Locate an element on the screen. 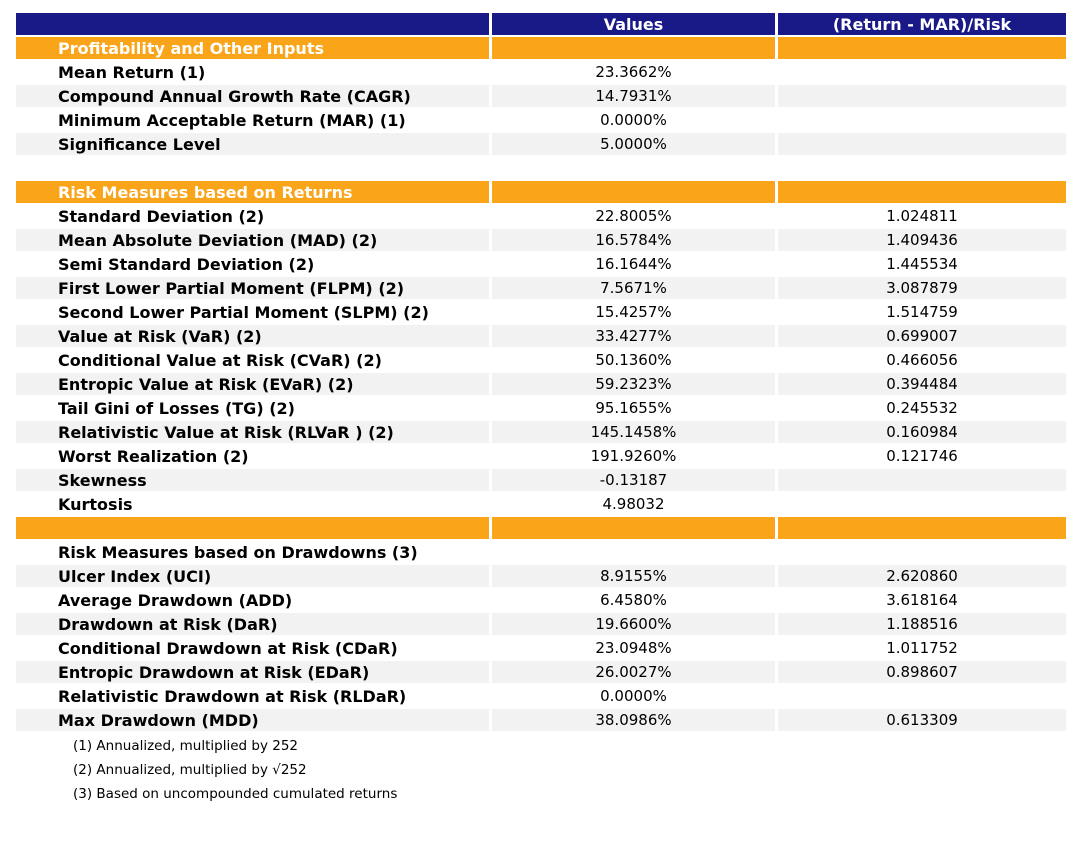  ratio-cell: 0.898607 is located at coordinates (922, 672).